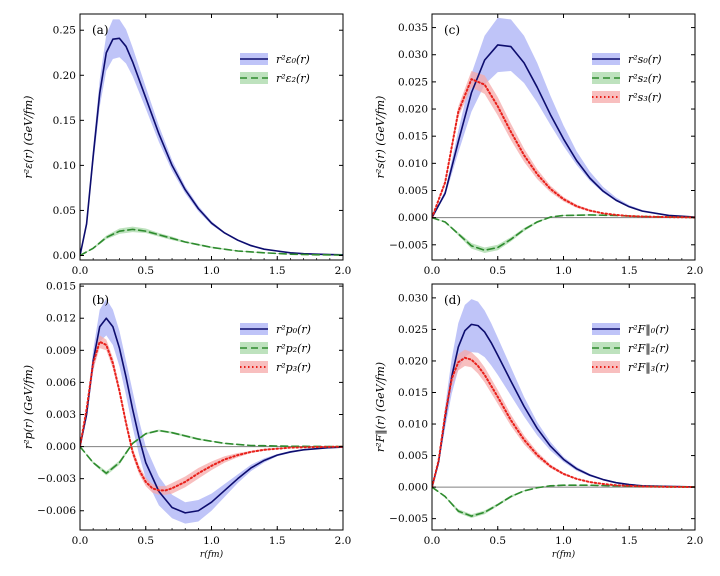 The image size is (720, 576). I want to click on legend-label: r²F‖₃(r), so click(648, 368).